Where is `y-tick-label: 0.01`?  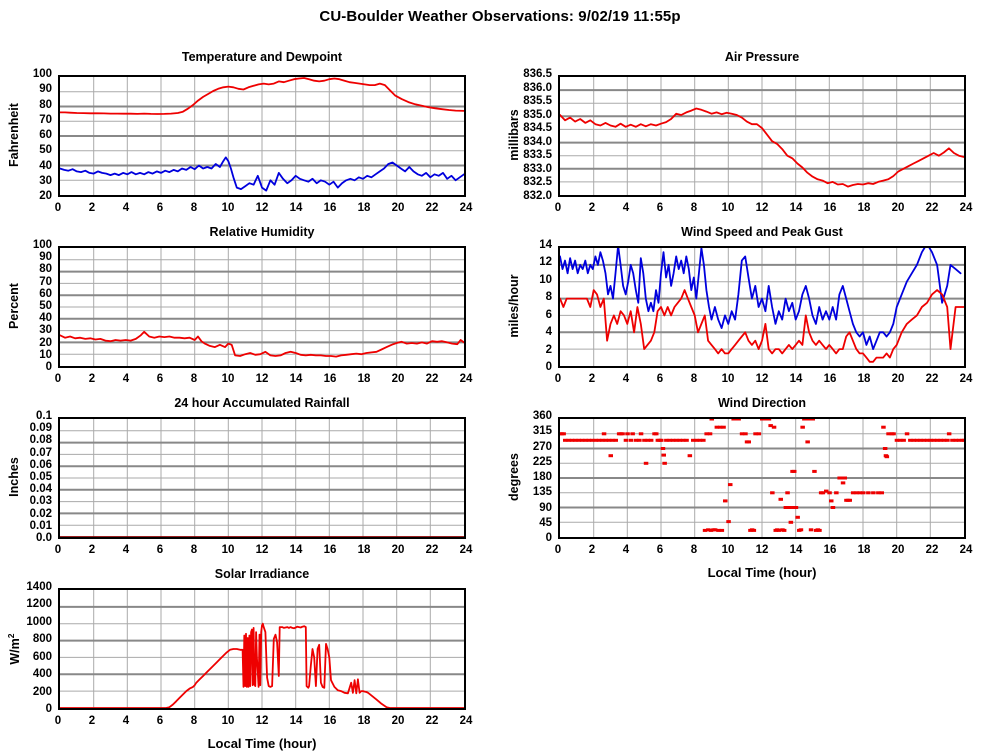 y-tick-label: 0.01 is located at coordinates (40, 525).